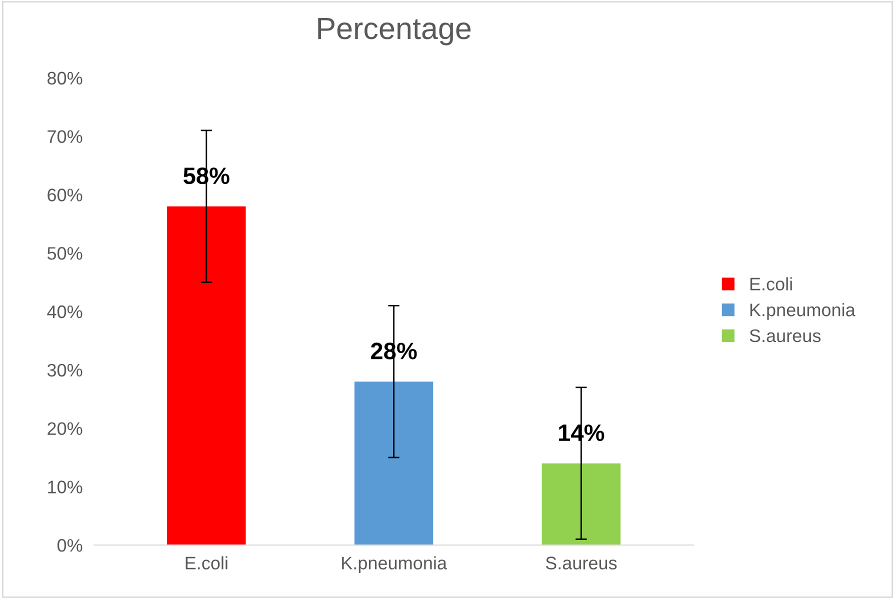 This screenshot has height=599, width=895. What do you see at coordinates (65, 78) in the screenshot?
I see `y-tick-label: 80%` at bounding box center [65, 78].